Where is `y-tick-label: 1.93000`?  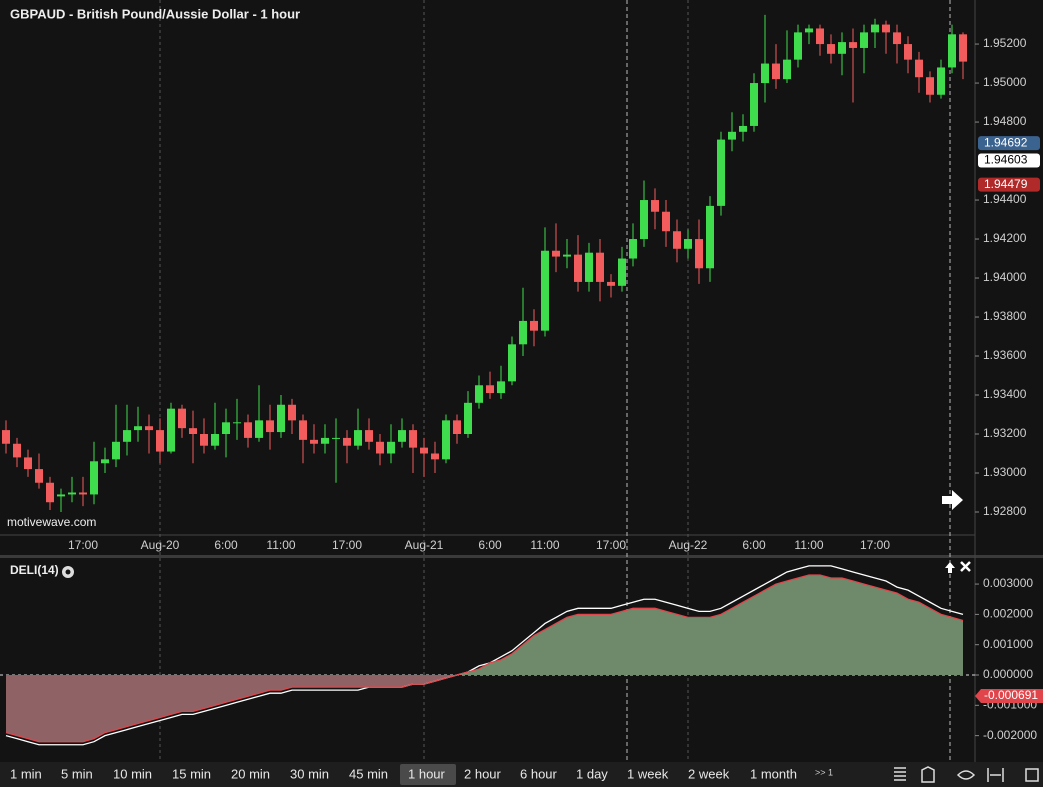 y-tick-label: 1.93000 is located at coordinates (1005, 472).